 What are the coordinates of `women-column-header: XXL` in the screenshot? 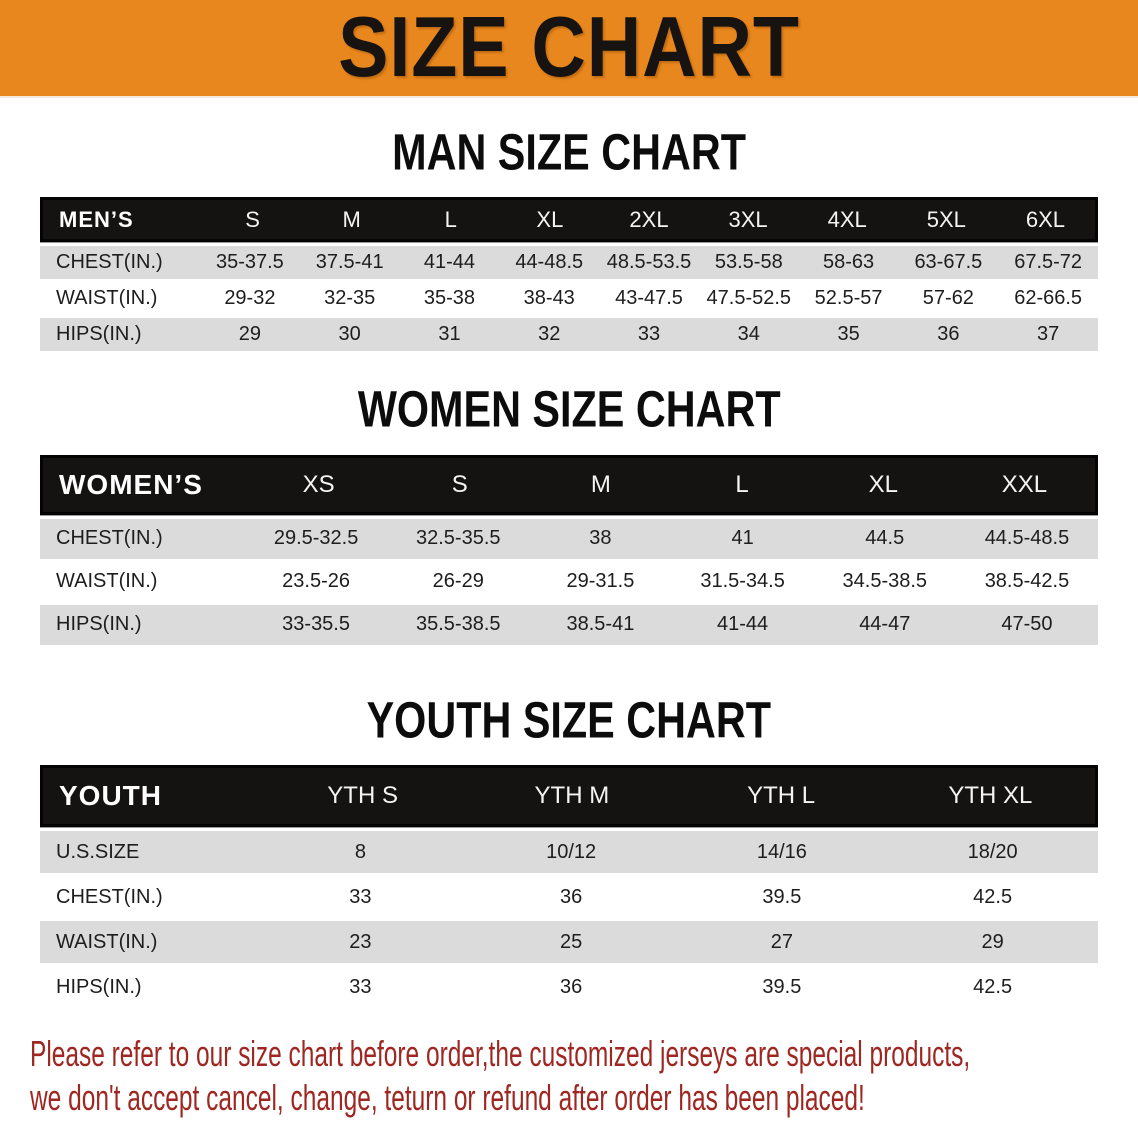 It's located at (1024, 484).